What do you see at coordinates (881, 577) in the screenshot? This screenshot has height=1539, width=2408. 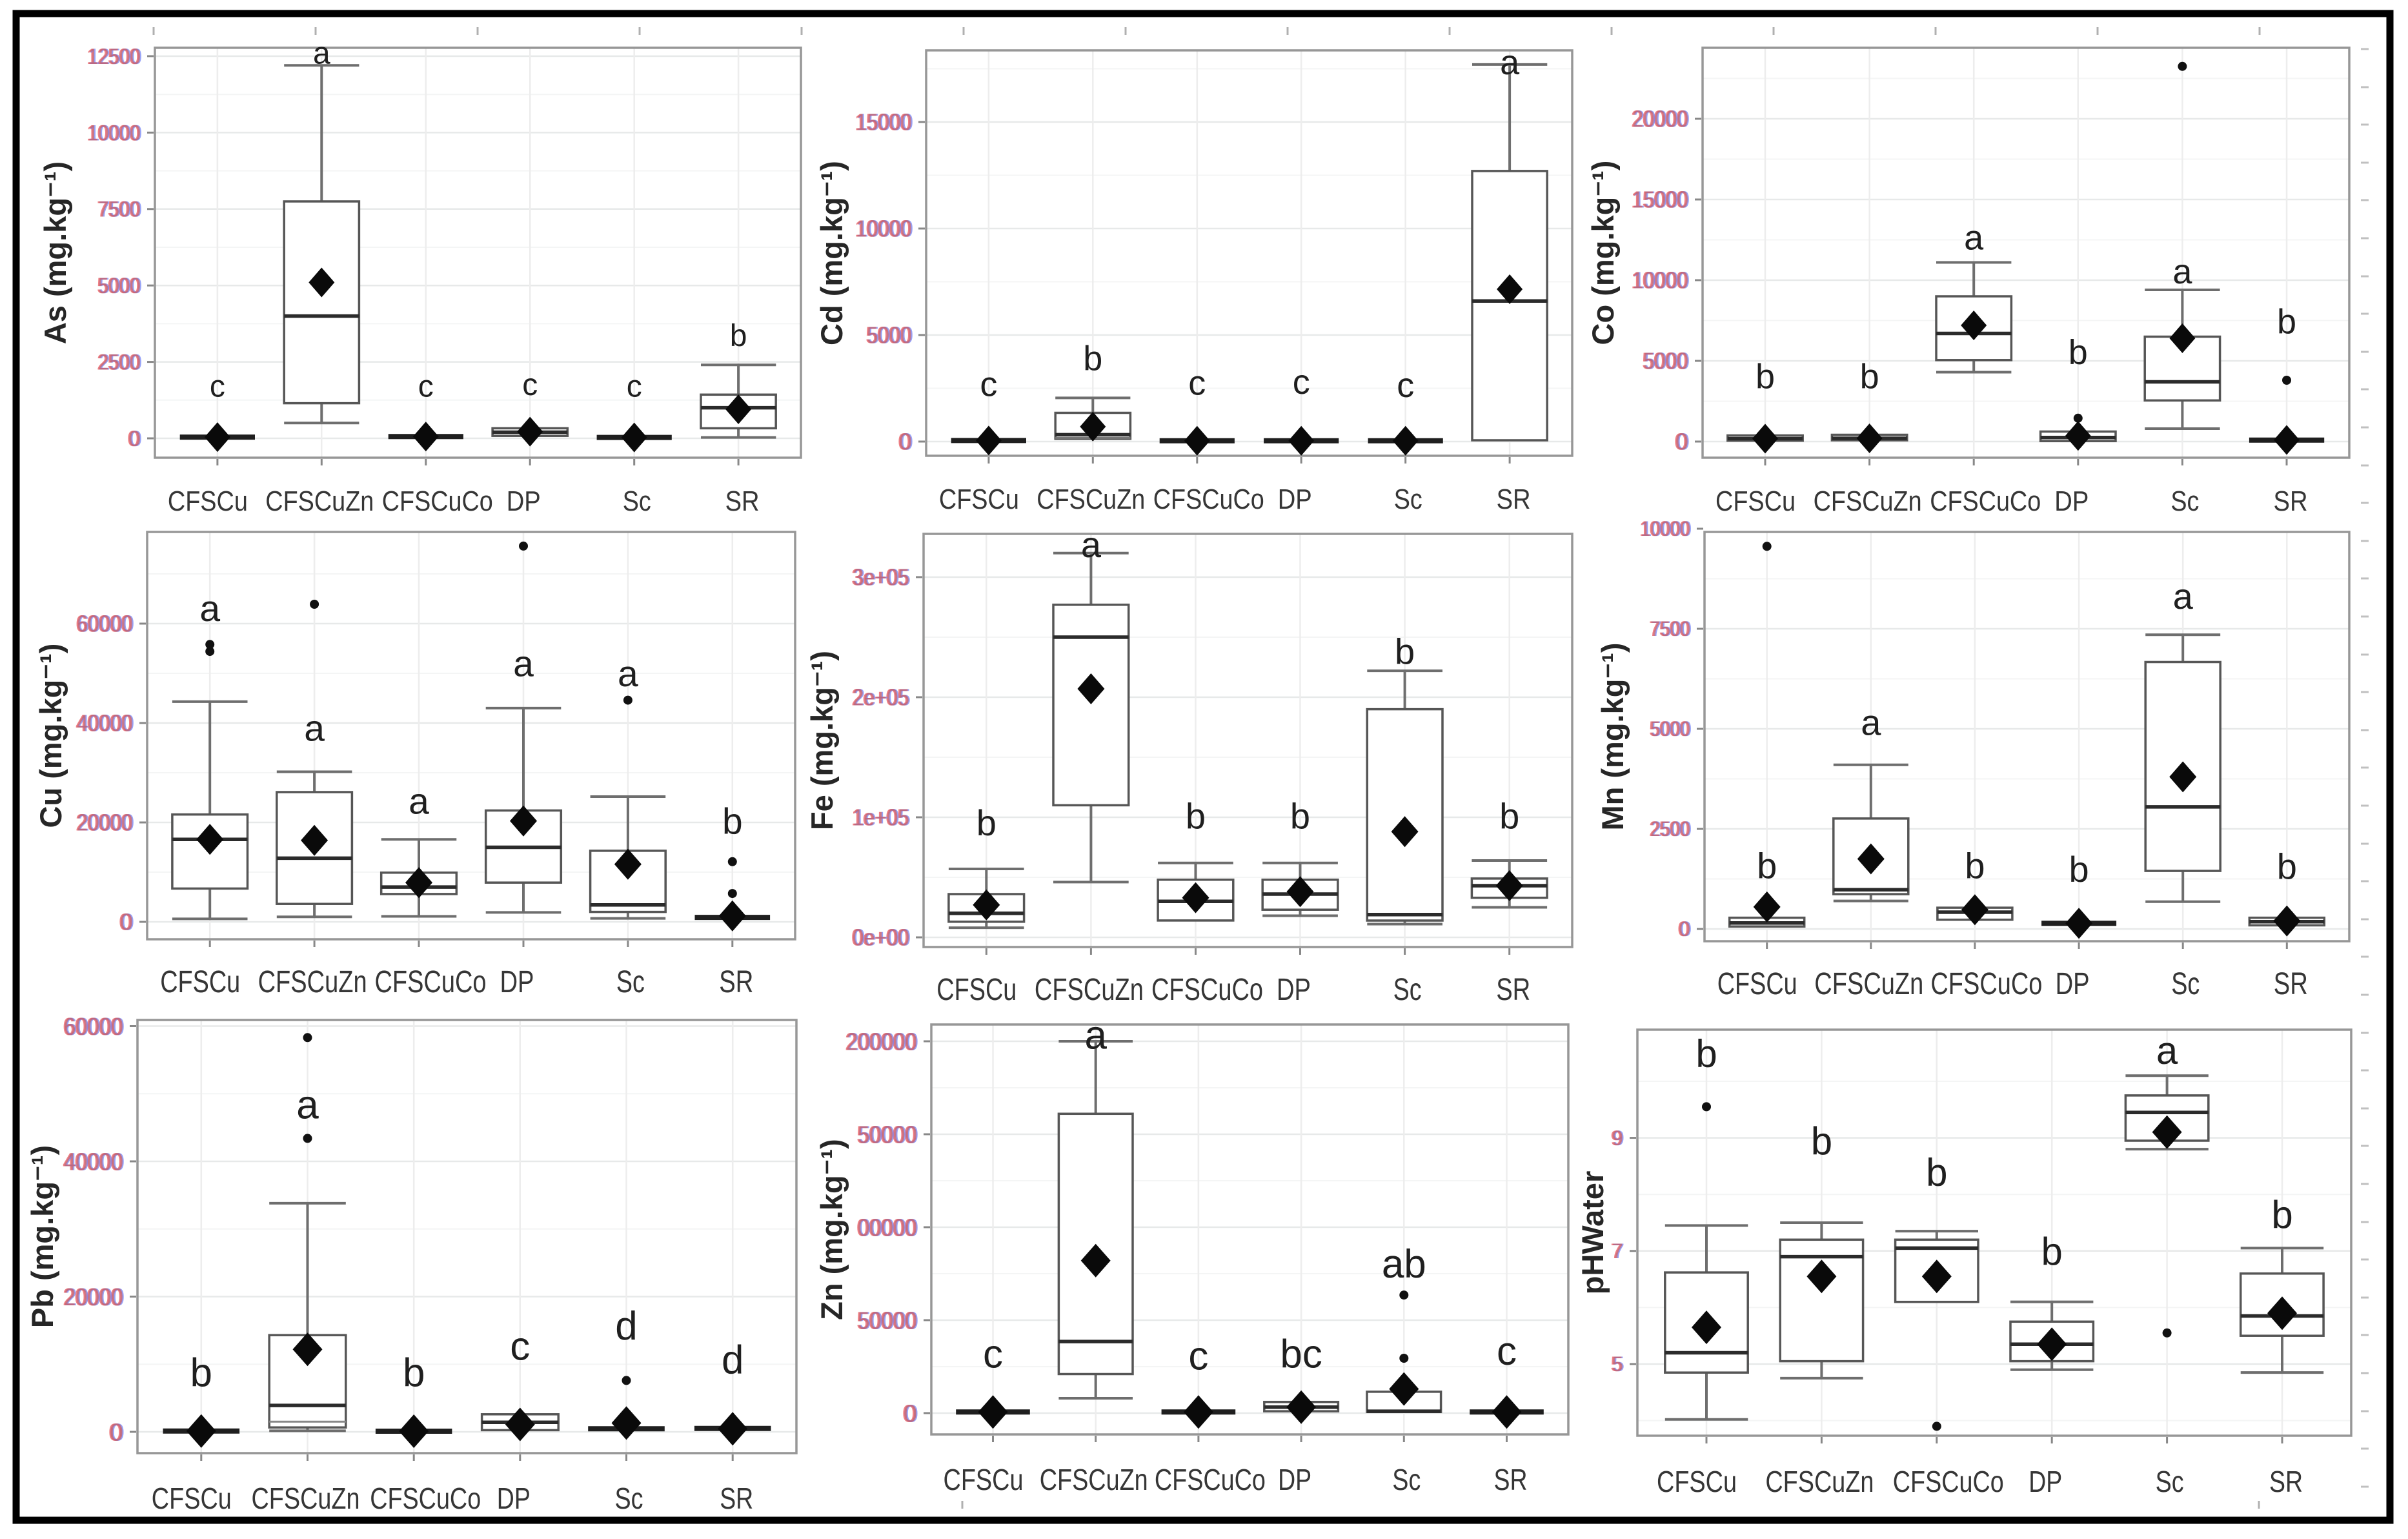 I see `svg-text: 3e+05` at bounding box center [881, 577].